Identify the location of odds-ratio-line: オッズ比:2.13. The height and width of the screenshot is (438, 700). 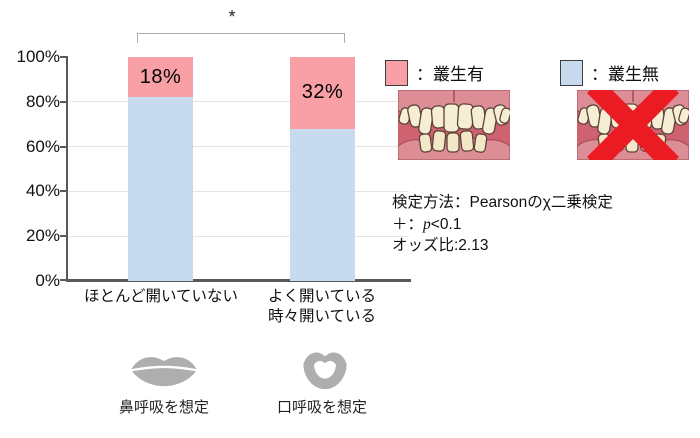
(440, 245).